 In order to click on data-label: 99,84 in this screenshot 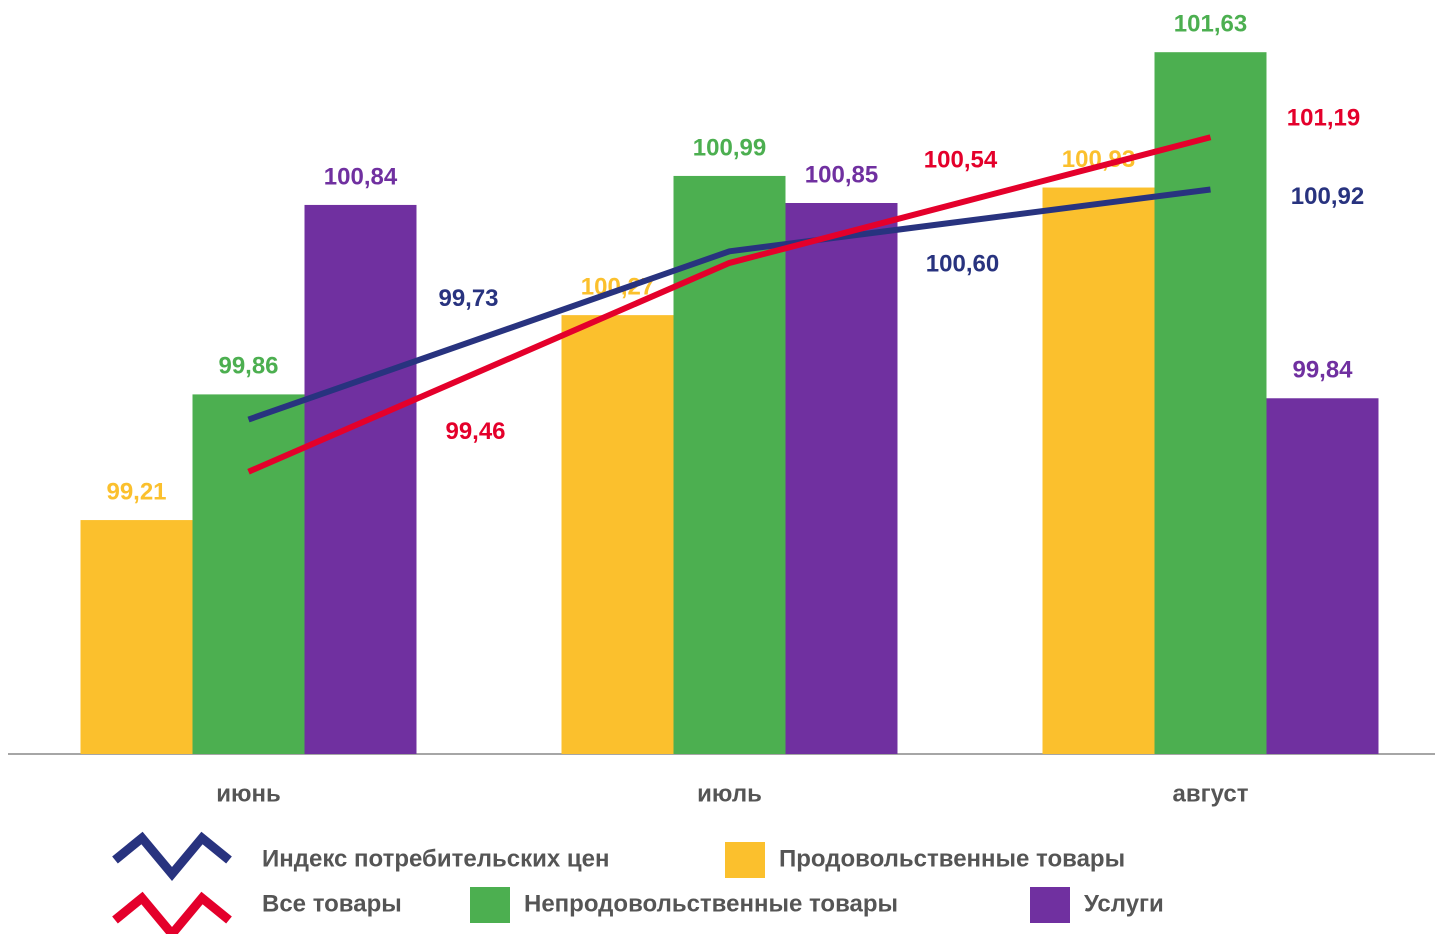, I will do `click(1322, 370)`.